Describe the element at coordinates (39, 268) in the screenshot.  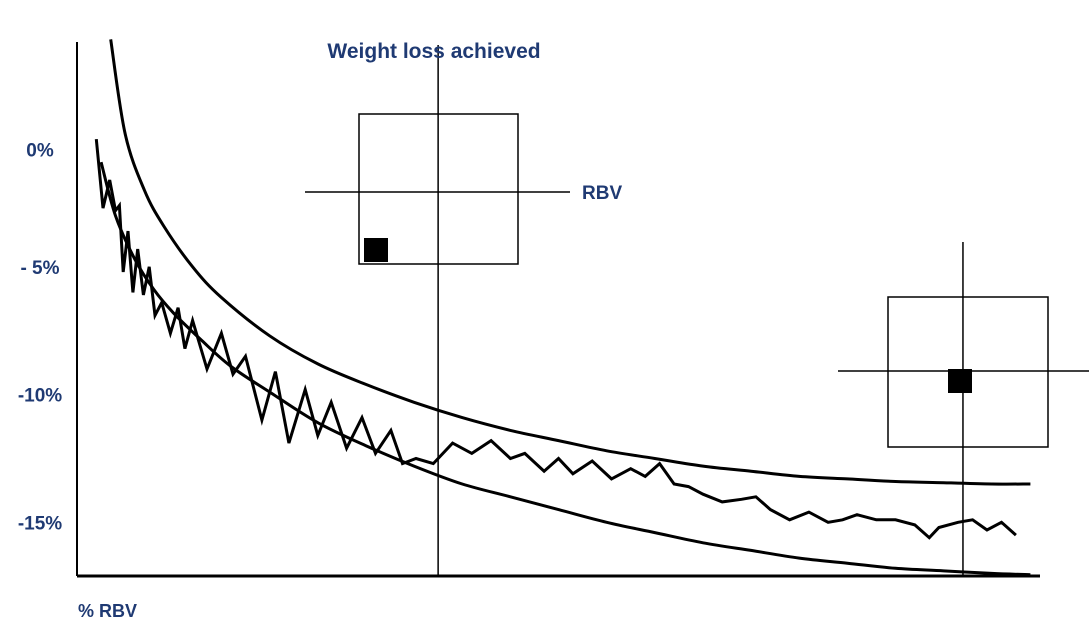
I see `y-tick-label: - 5%` at that location.